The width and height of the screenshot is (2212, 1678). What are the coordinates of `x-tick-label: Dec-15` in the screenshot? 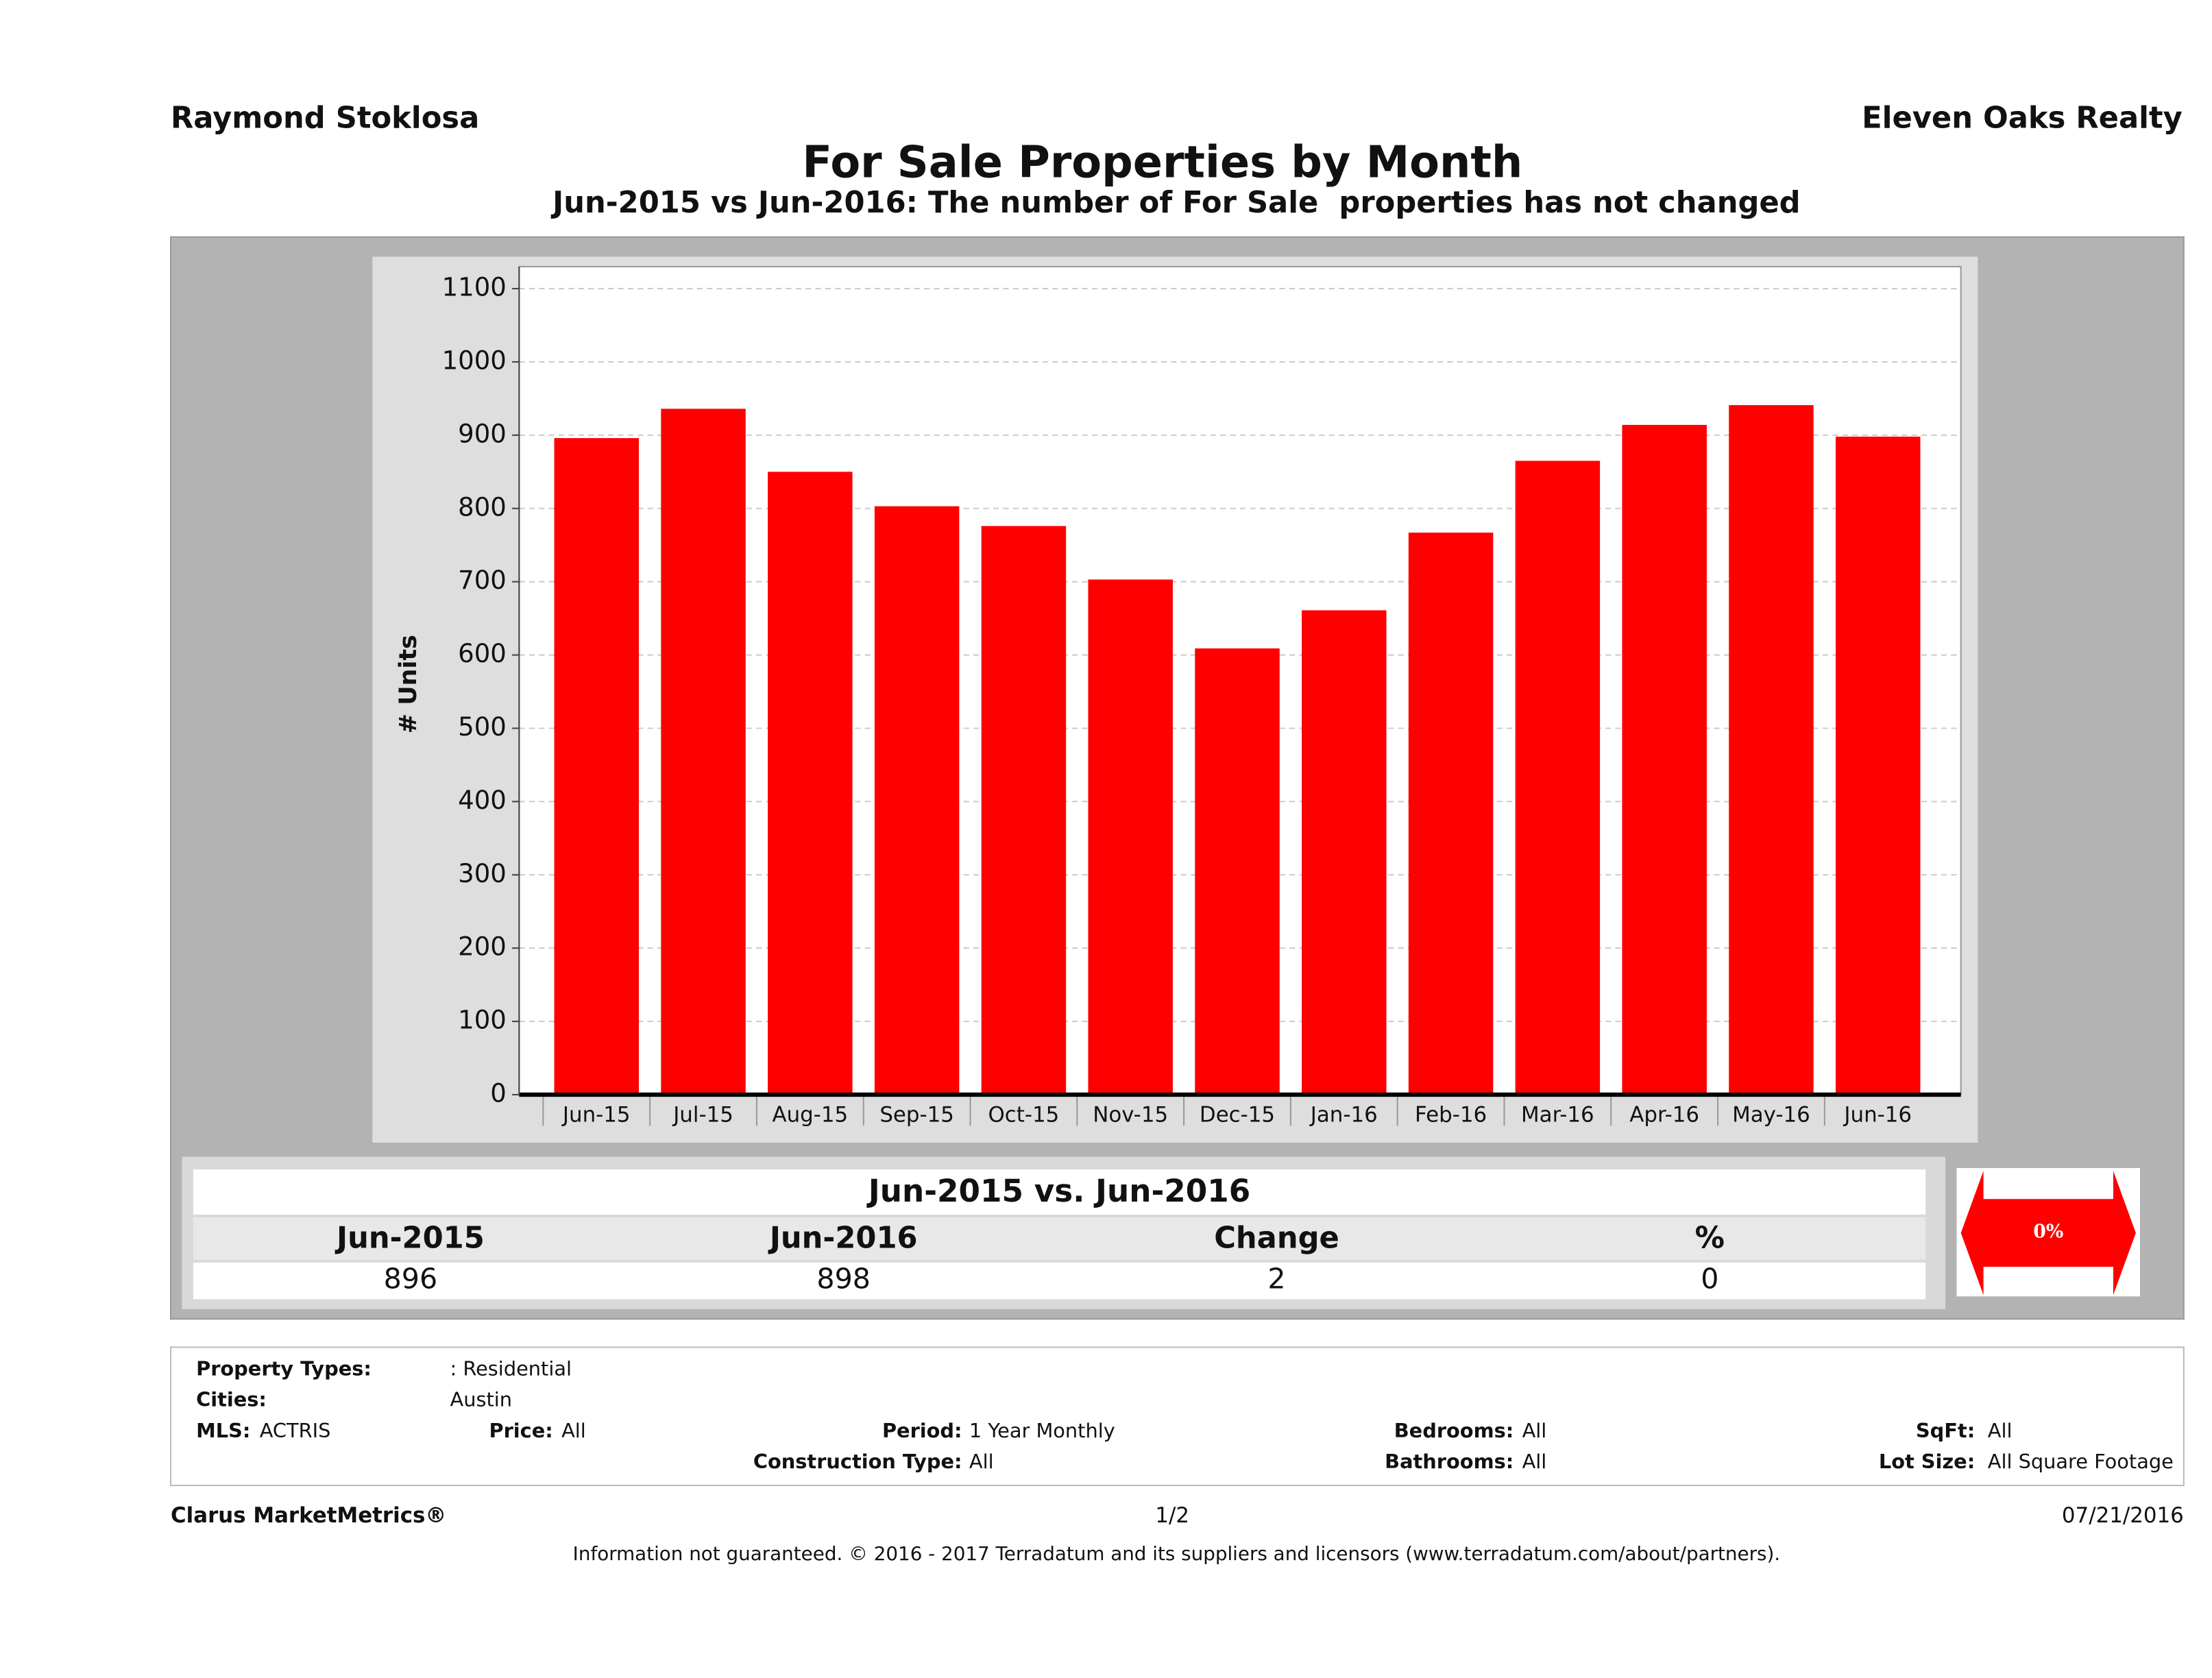 It's located at (1237, 1114).